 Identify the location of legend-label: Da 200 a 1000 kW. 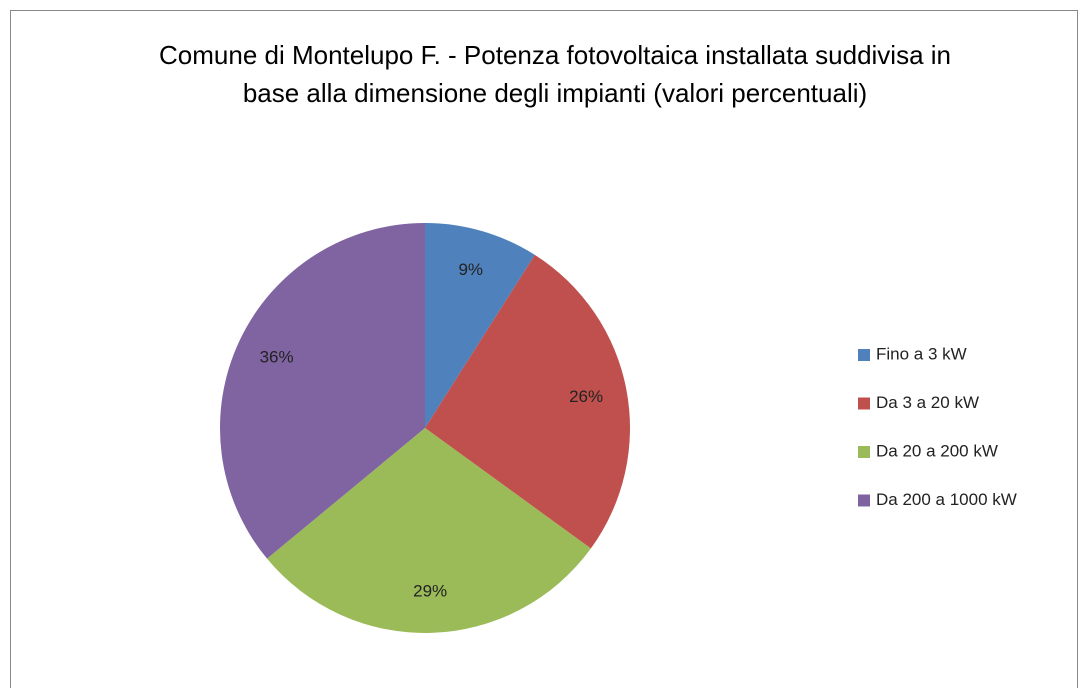
(946, 499).